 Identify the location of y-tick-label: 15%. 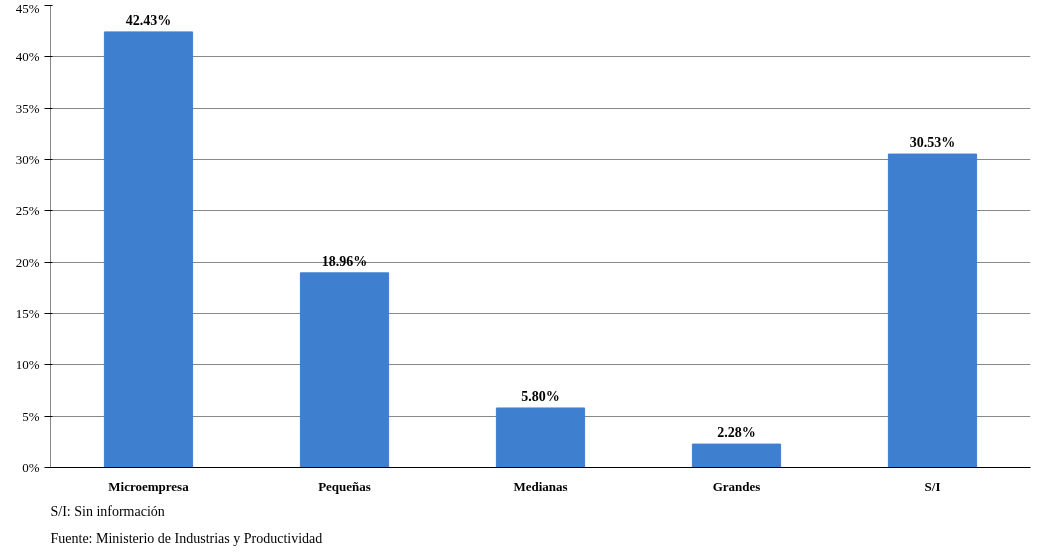
(27, 313).